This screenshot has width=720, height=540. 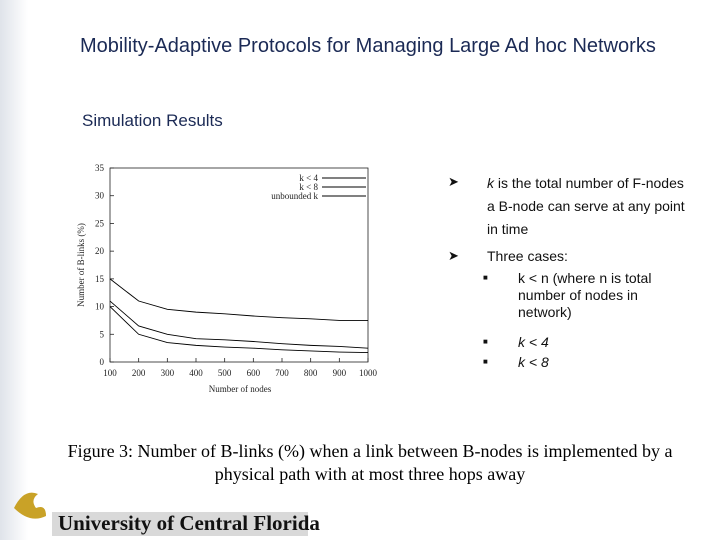 What do you see at coordinates (100, 279) in the screenshot?
I see `y-tick-label: 15` at bounding box center [100, 279].